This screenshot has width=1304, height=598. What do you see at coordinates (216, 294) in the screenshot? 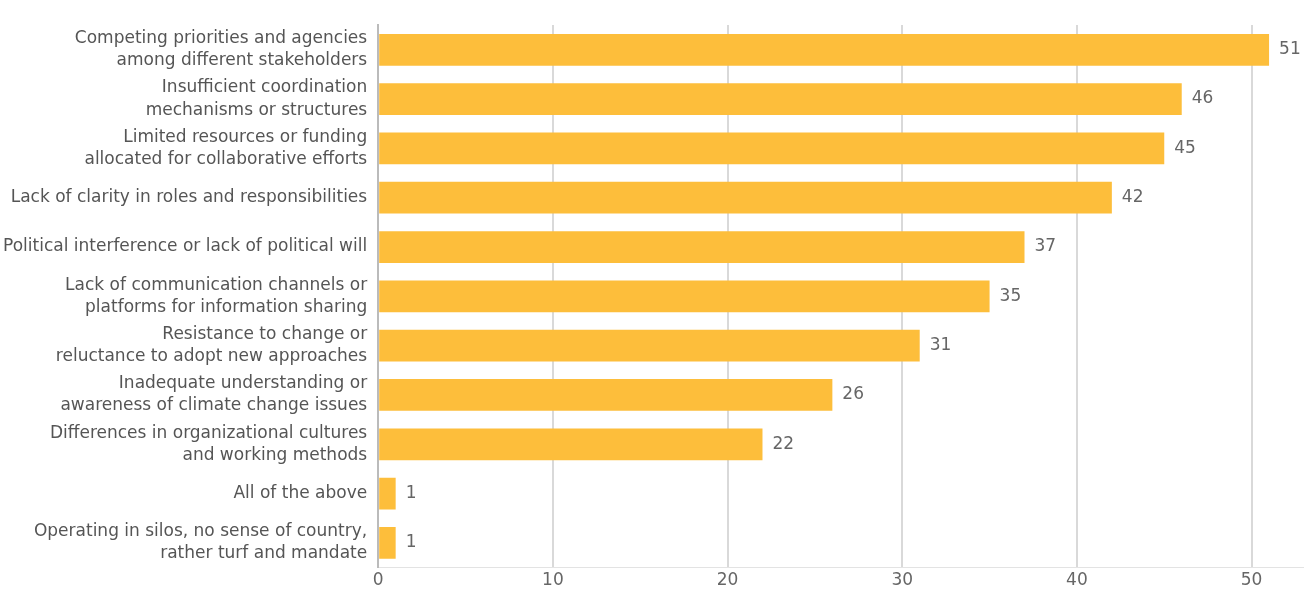
I see `y-tick-label: Lack of communication channels or platforms for information sharing` at bounding box center [216, 294].